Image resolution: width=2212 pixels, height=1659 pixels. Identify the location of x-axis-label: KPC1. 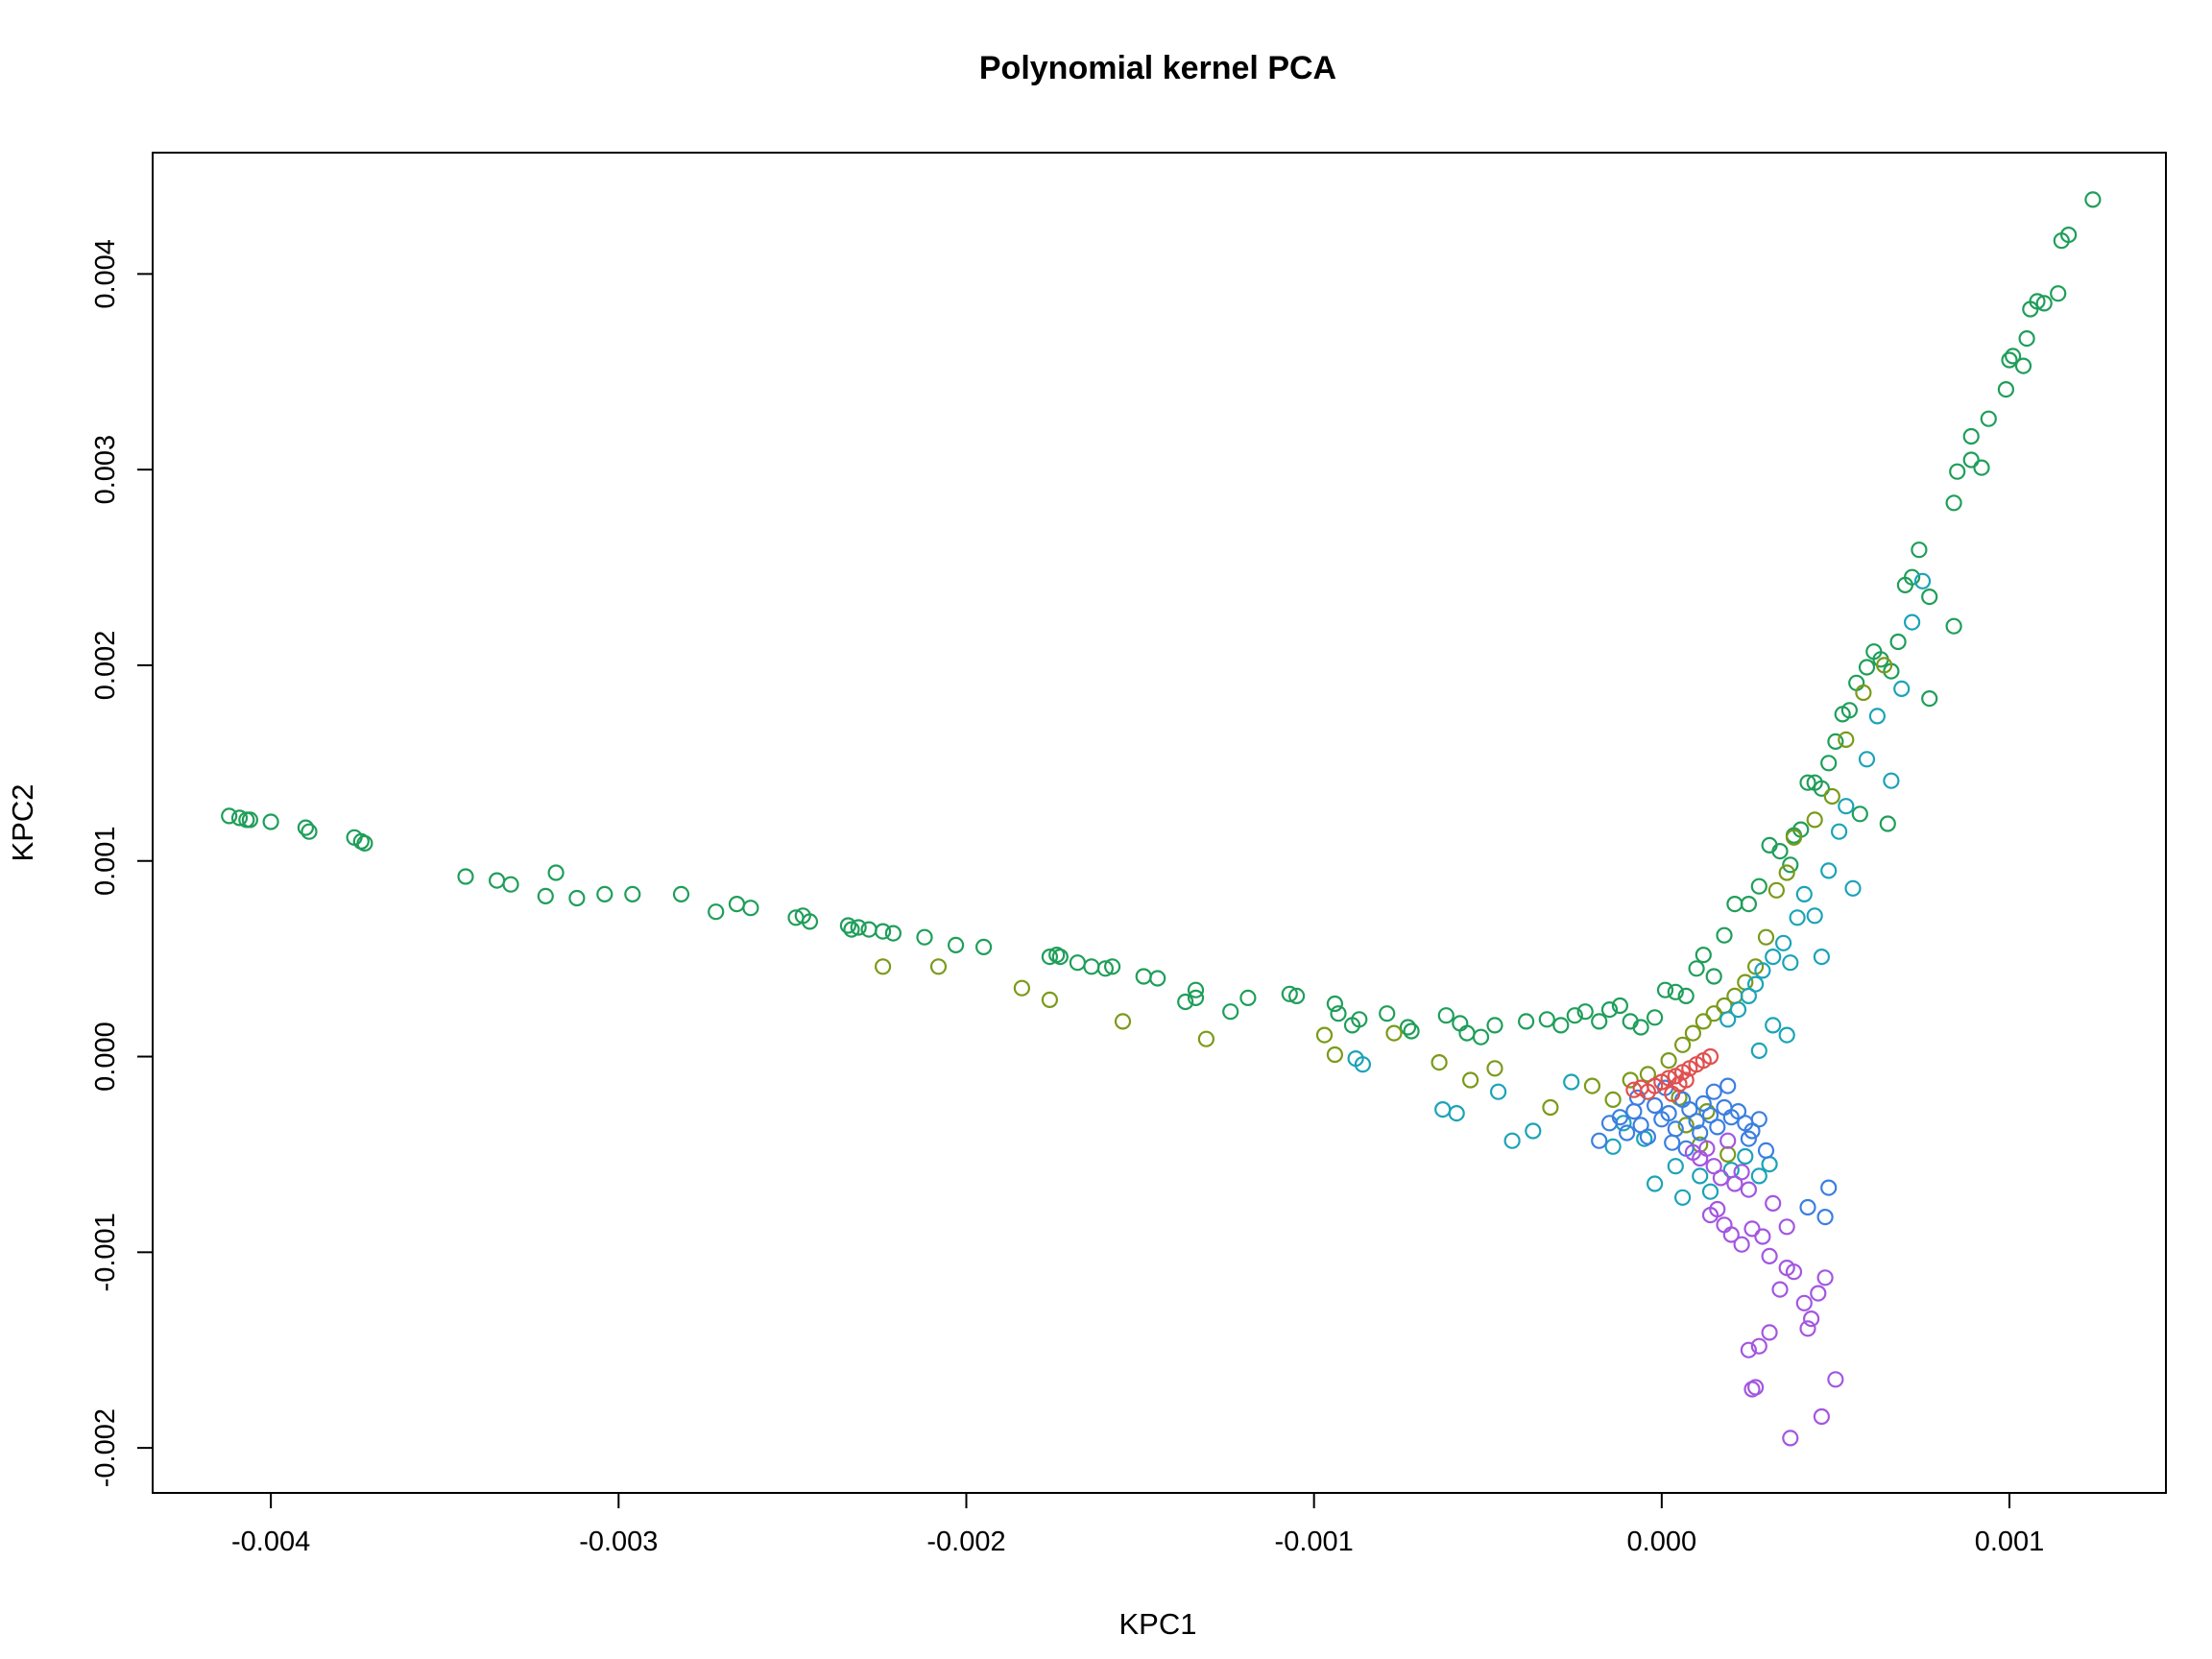
(1158, 1624).